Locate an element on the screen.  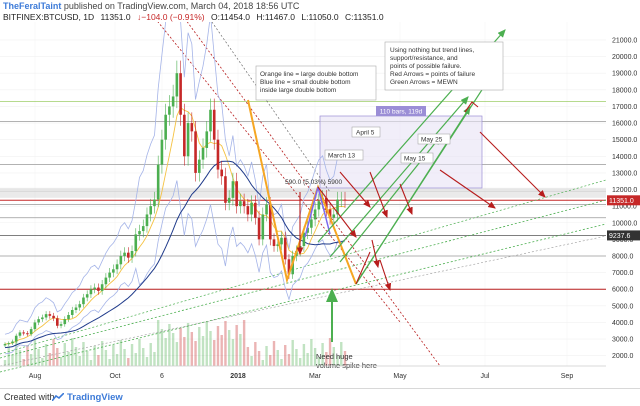
last-price: 11351.0 is located at coordinates (115, 17).